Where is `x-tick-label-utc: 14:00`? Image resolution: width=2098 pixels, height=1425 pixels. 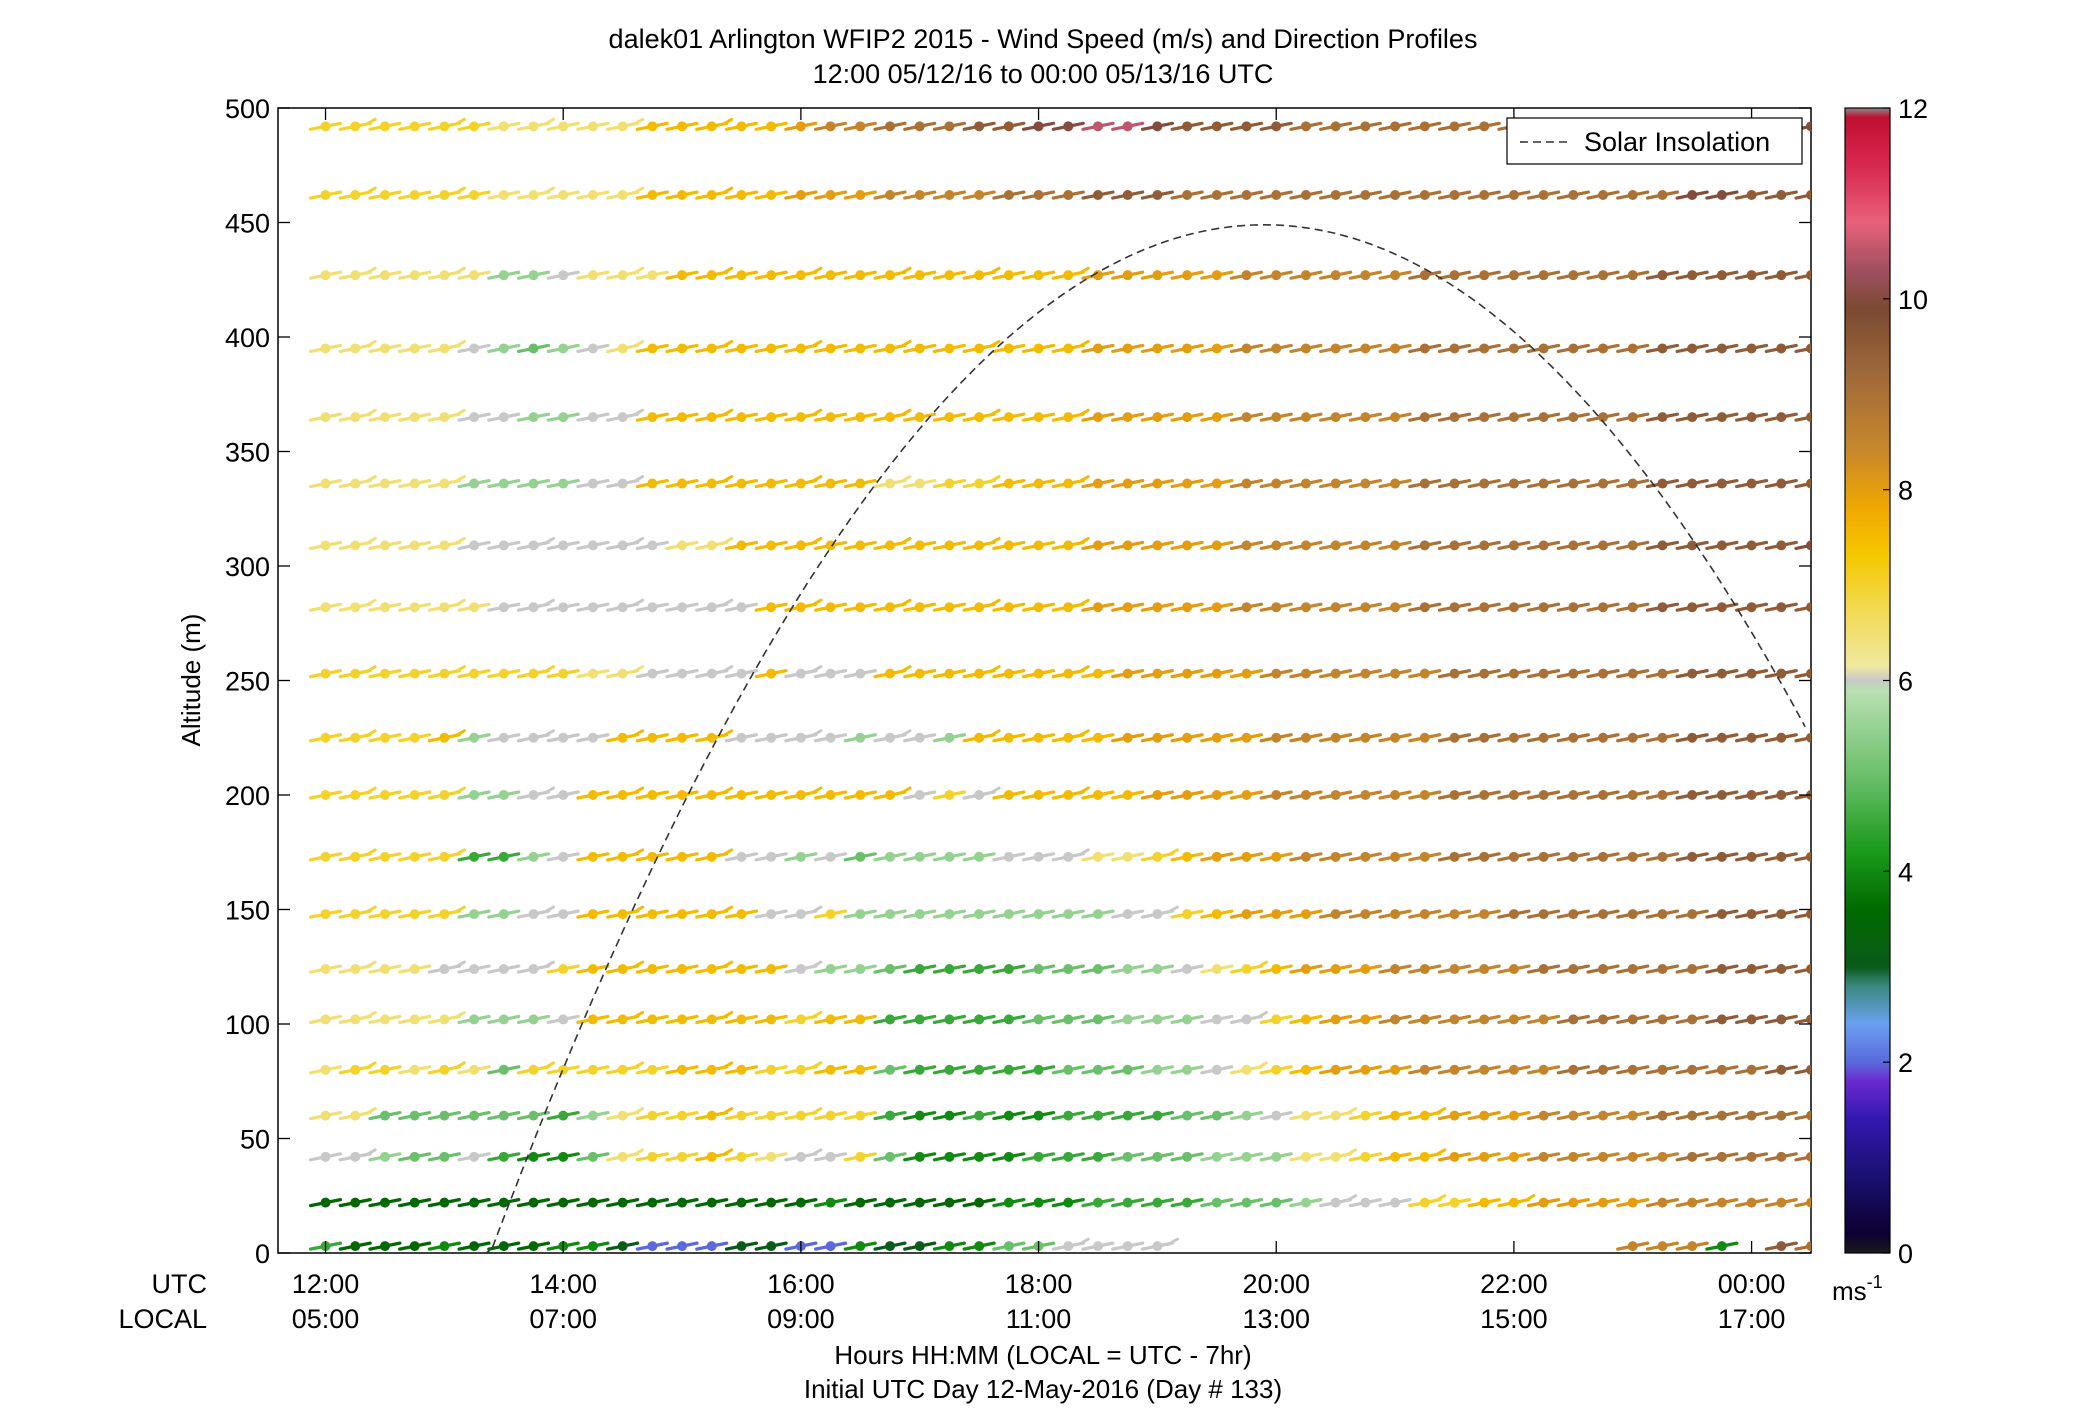 x-tick-label-utc: 14:00 is located at coordinates (563, 1284).